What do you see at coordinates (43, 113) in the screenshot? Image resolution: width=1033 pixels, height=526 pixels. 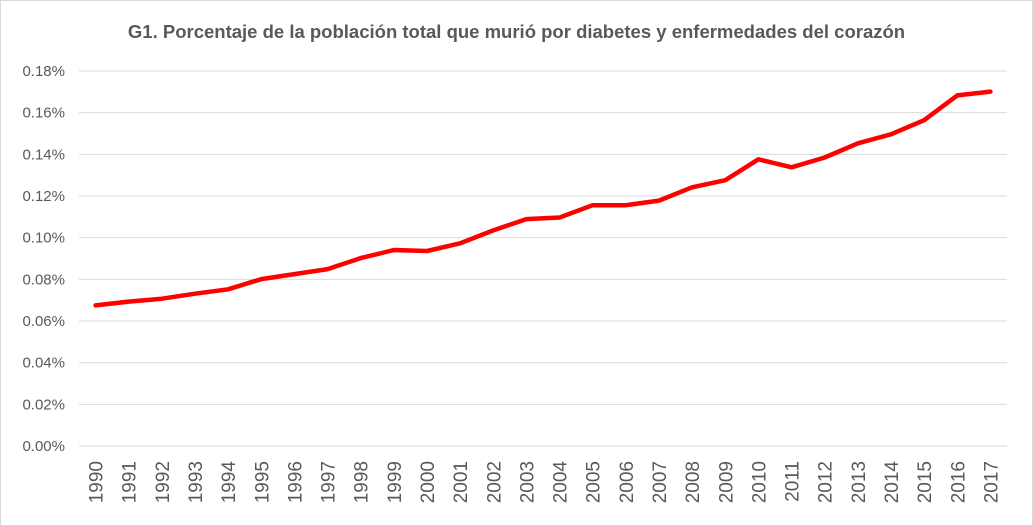 I see `y-tick-label: 0.16%` at bounding box center [43, 113].